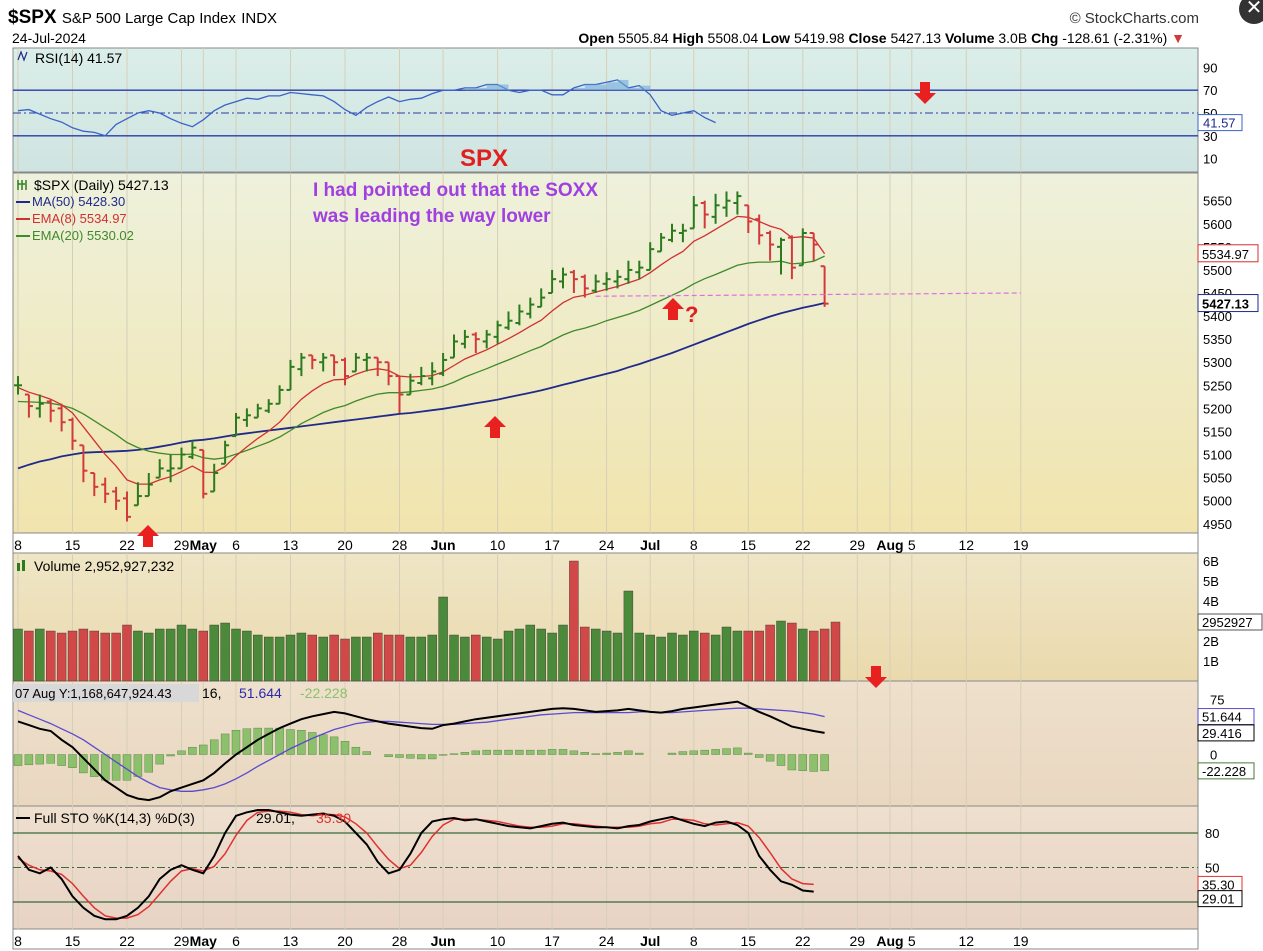 Image resolution: width=1263 pixels, height=951 pixels. What do you see at coordinates (1227, 622) in the screenshot?
I see `volume-value-label: 2952927` at bounding box center [1227, 622].